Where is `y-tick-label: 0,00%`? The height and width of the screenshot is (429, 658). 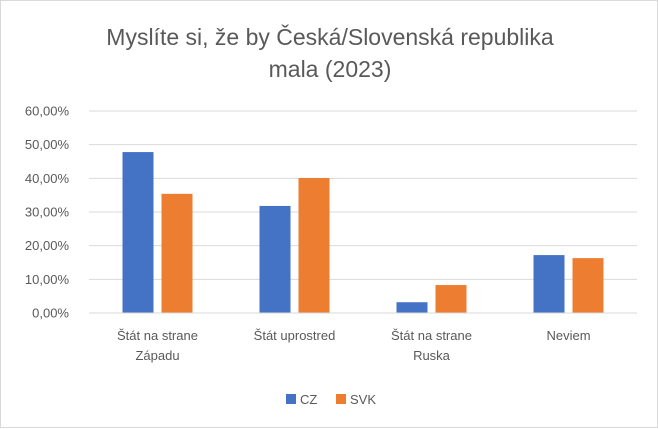
y-tick-label: 0,00% is located at coordinates (50, 313).